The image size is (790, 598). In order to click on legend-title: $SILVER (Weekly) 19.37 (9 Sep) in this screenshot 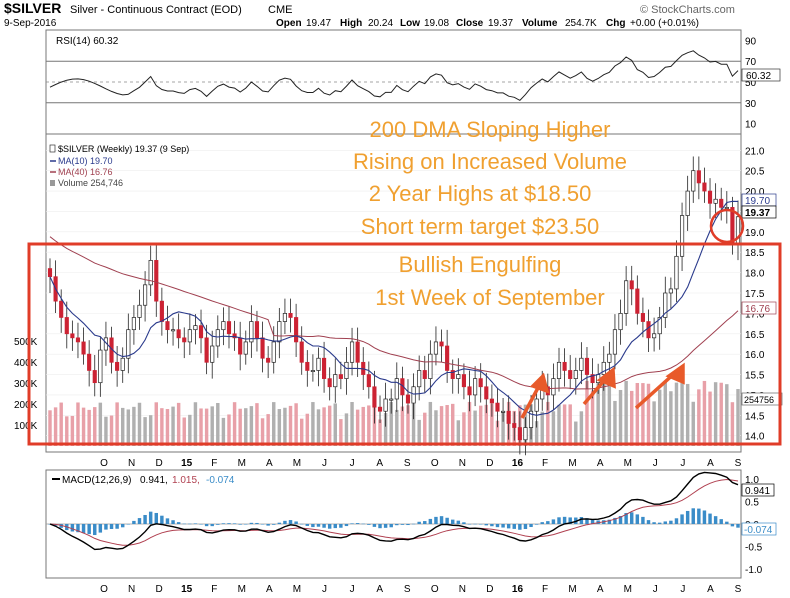, I will do `click(123, 149)`.